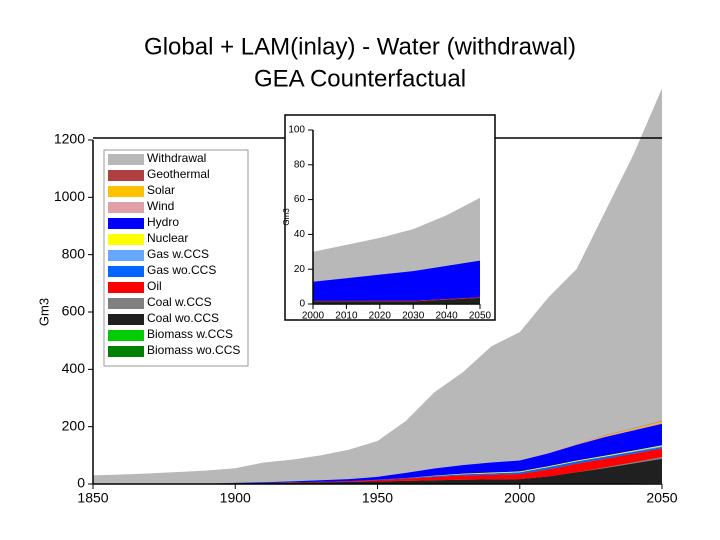 The width and height of the screenshot is (720, 540). What do you see at coordinates (360, 46) in the screenshot?
I see `chart-title: Global + LAM(inlay) - Water (withdrawal)` at bounding box center [360, 46].